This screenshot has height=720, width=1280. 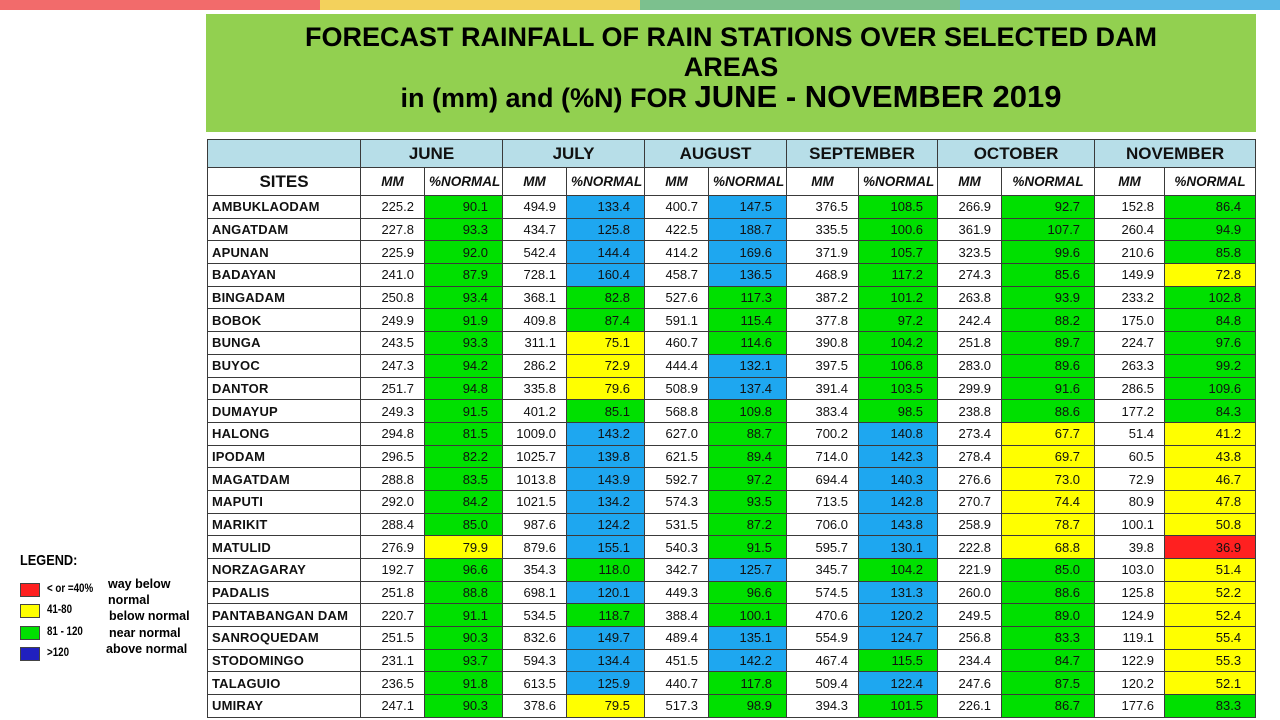 What do you see at coordinates (1130, 615) in the screenshot?
I see `mm-cell: 124.9` at bounding box center [1130, 615].